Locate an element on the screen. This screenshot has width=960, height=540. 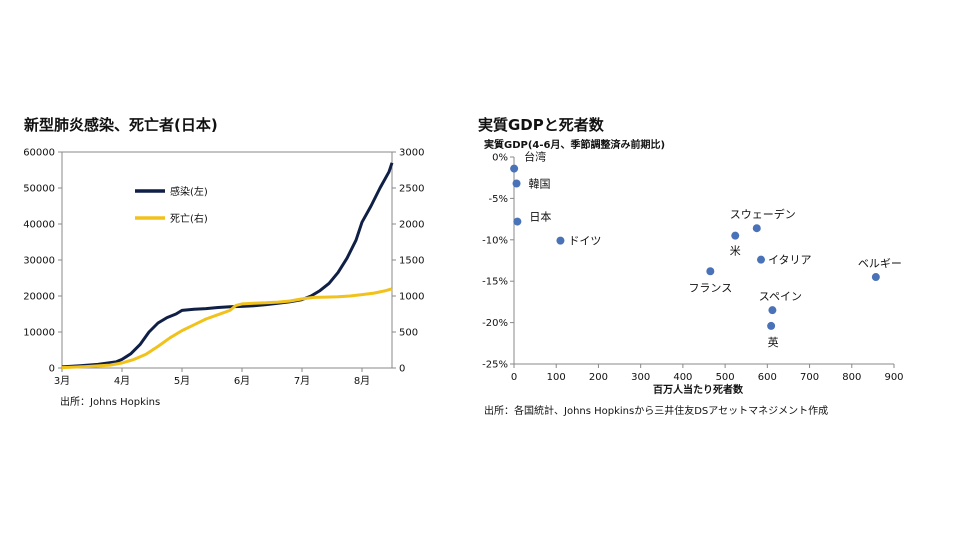
scatter-point-label: スペイン is located at coordinates (780, 296).